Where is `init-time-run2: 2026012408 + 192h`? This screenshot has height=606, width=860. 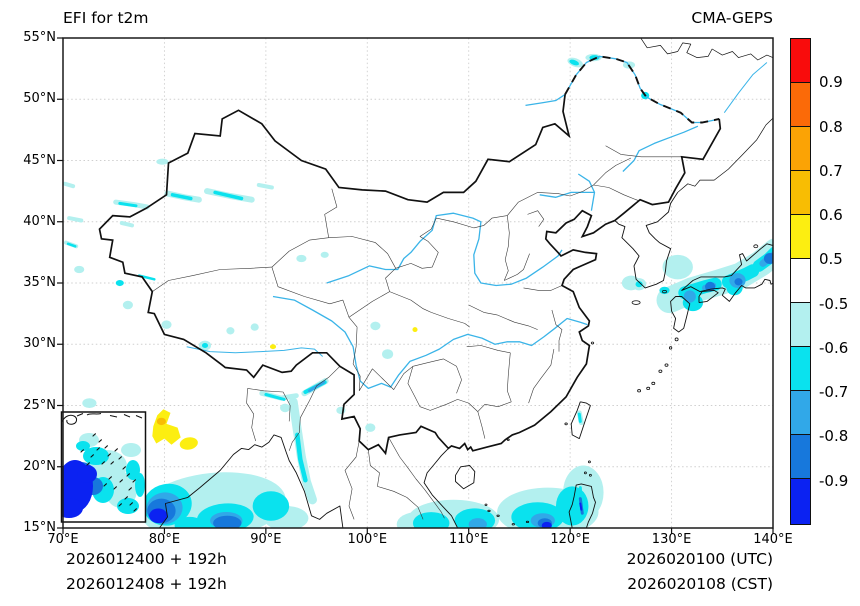 init-time-run2: 2026012408 + 192h is located at coordinates (146, 584).